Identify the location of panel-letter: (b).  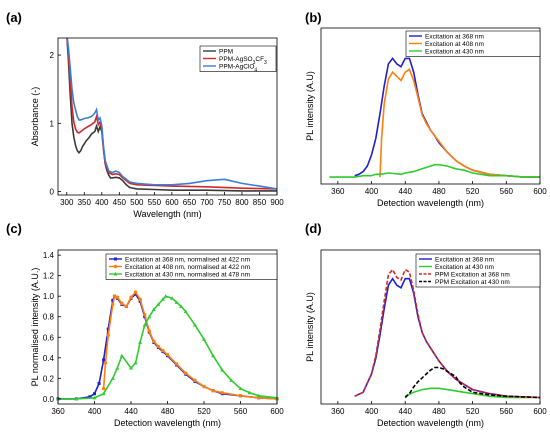
(313, 17).